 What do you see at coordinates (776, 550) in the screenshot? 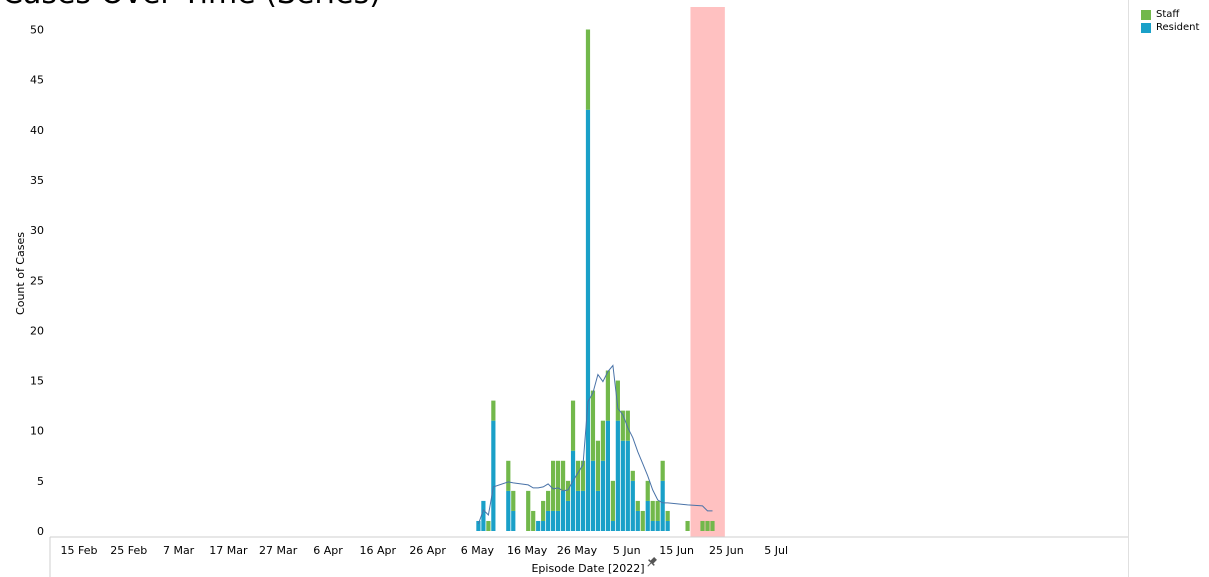
I see `x-tick-label: 5 Jul` at bounding box center [776, 550].